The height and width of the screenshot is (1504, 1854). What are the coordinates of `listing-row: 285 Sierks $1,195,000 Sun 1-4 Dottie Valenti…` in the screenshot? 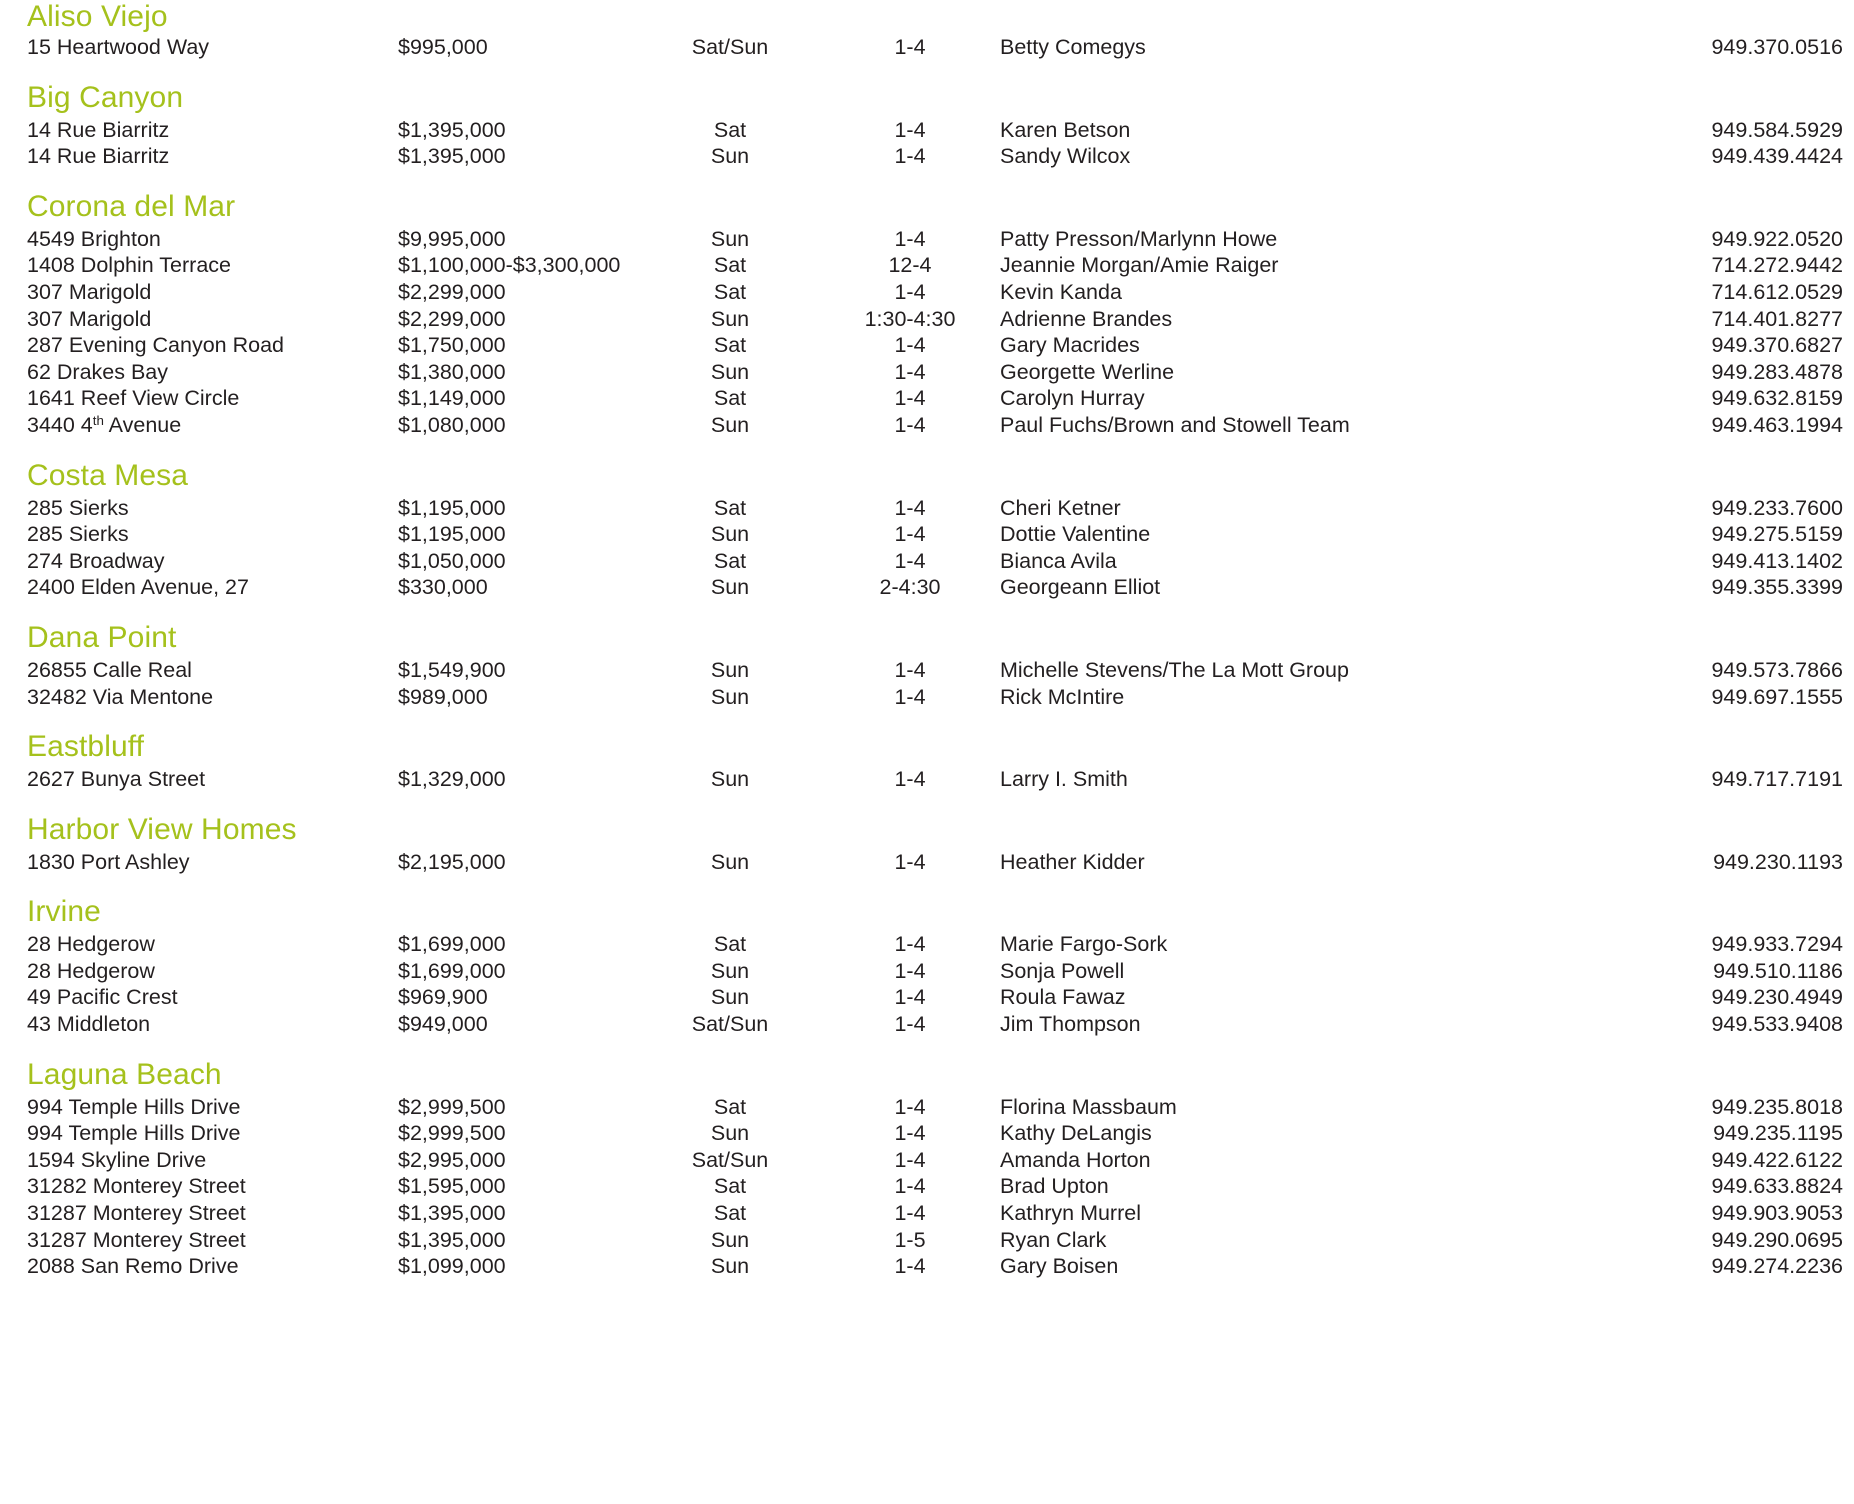 It's located at (927, 534).